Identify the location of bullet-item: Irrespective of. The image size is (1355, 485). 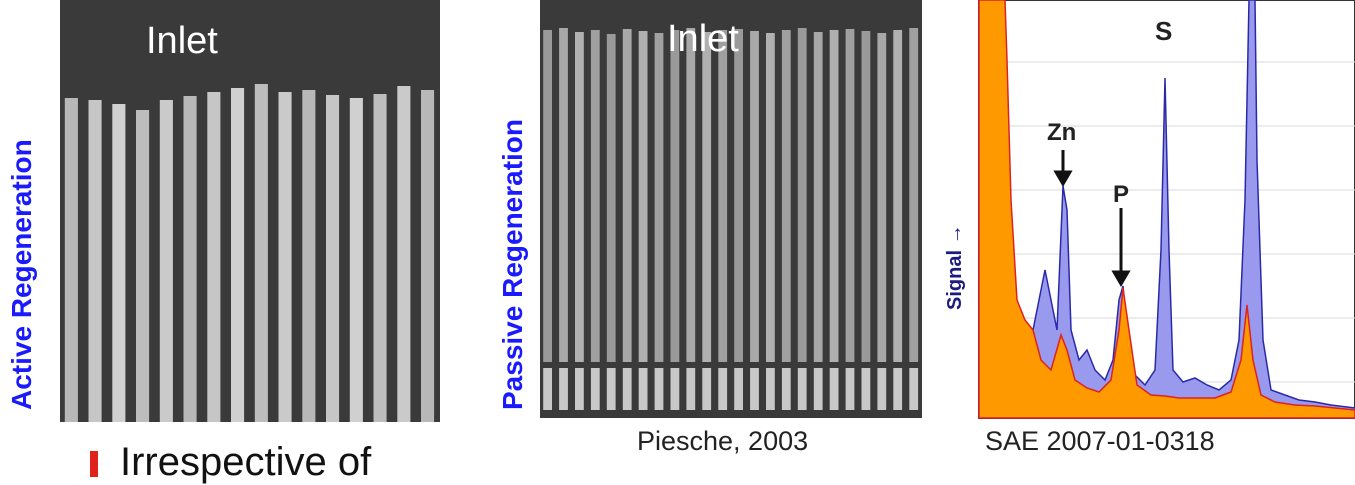
(230, 462).